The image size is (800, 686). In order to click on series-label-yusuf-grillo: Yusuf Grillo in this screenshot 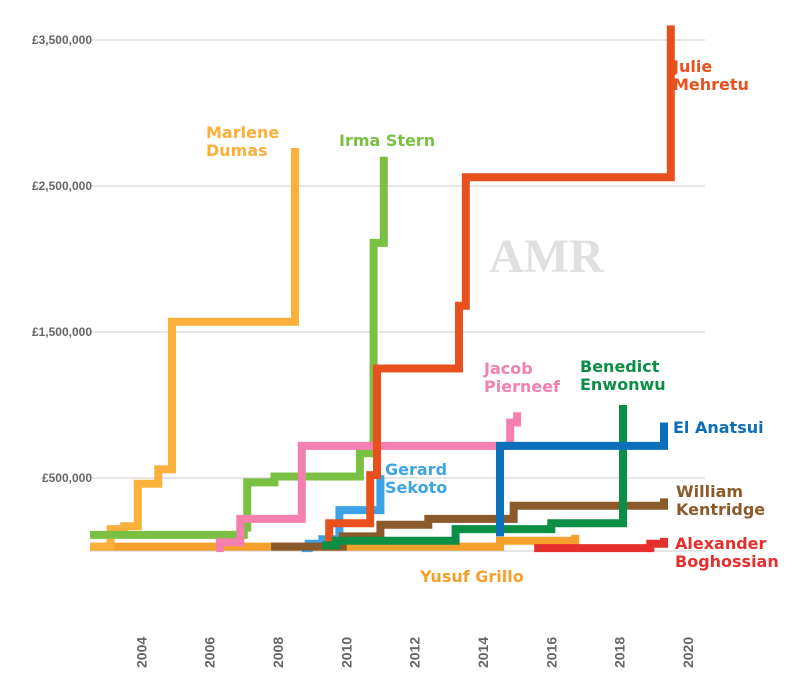, I will do `click(471, 576)`.